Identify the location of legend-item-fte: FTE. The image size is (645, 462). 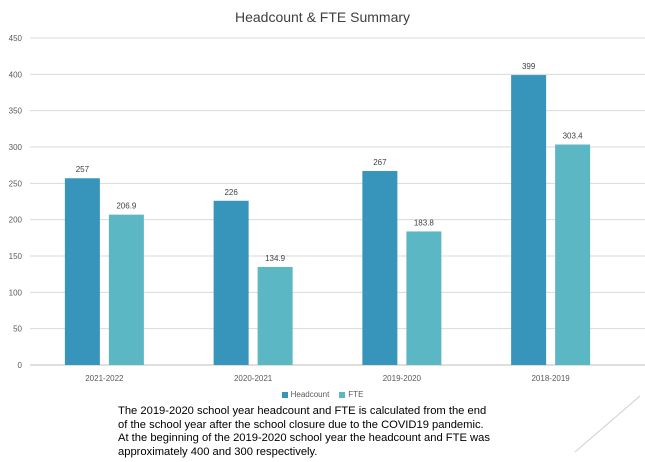
(351, 394).